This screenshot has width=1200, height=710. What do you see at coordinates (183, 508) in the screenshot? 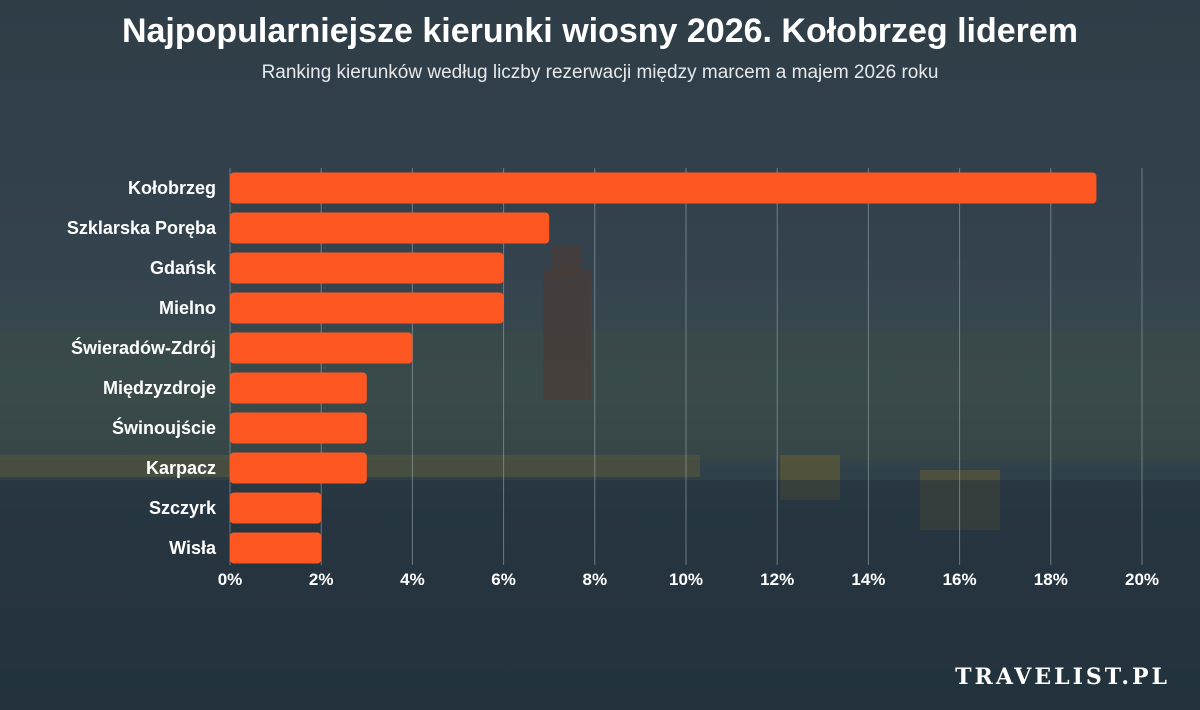
I see `category-label: Szczyrk` at bounding box center [183, 508].